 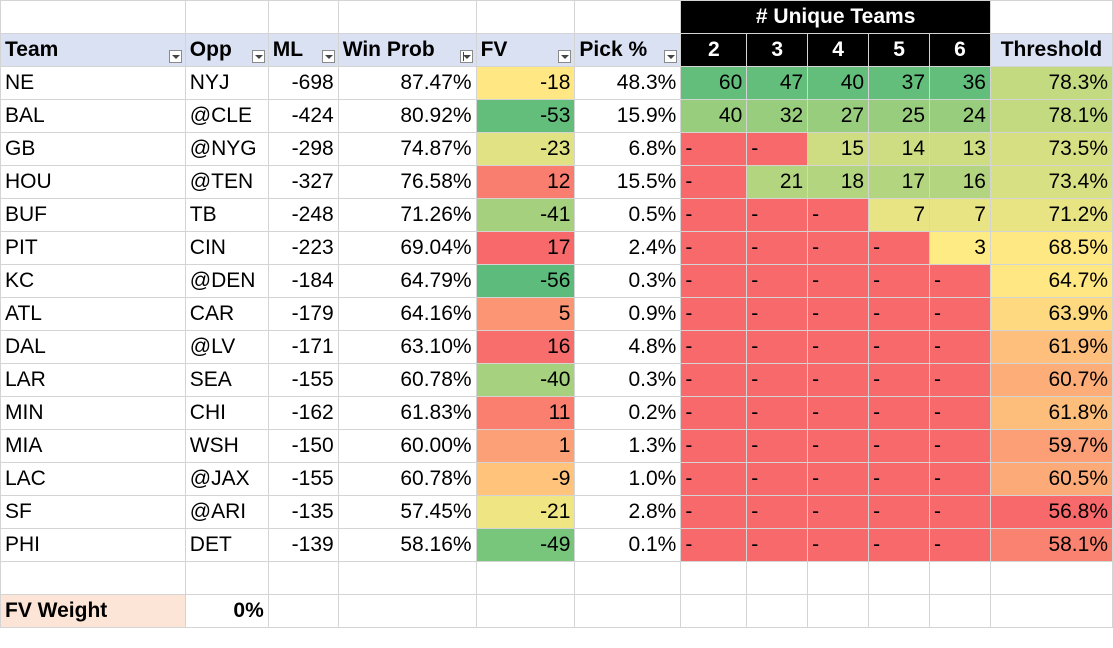 I want to click on unique-teams-title: # Unique Teams, so click(x=835, y=17).